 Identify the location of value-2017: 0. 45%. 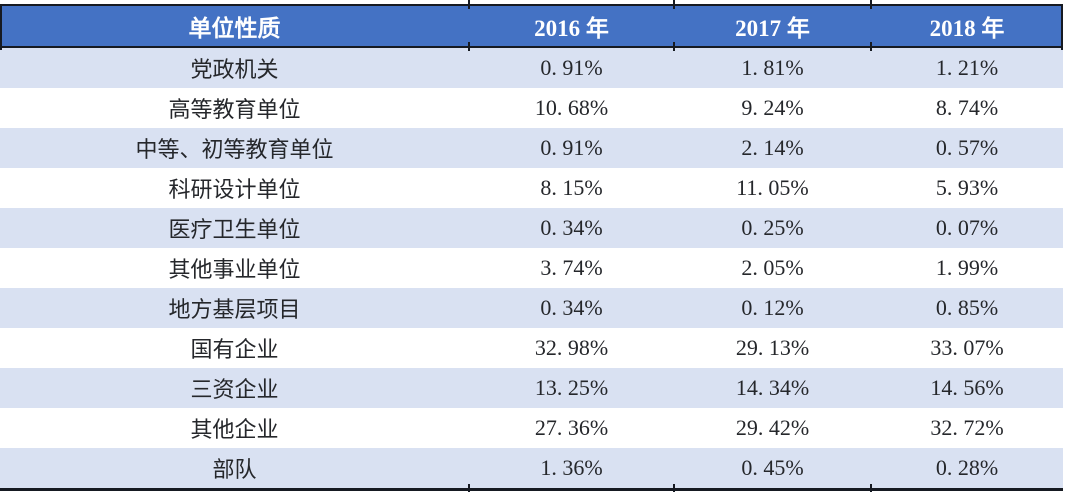
(772, 467).